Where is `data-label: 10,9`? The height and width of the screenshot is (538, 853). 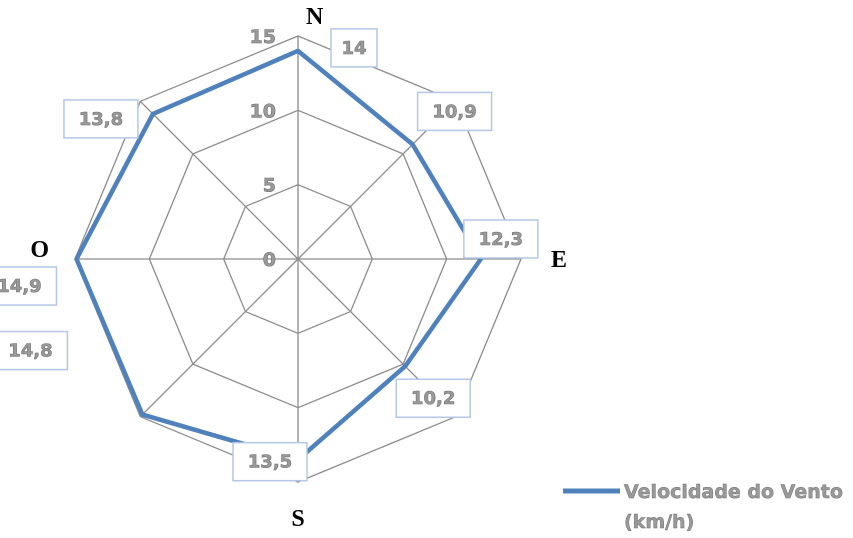 data-label: 10,9 is located at coordinates (454, 111).